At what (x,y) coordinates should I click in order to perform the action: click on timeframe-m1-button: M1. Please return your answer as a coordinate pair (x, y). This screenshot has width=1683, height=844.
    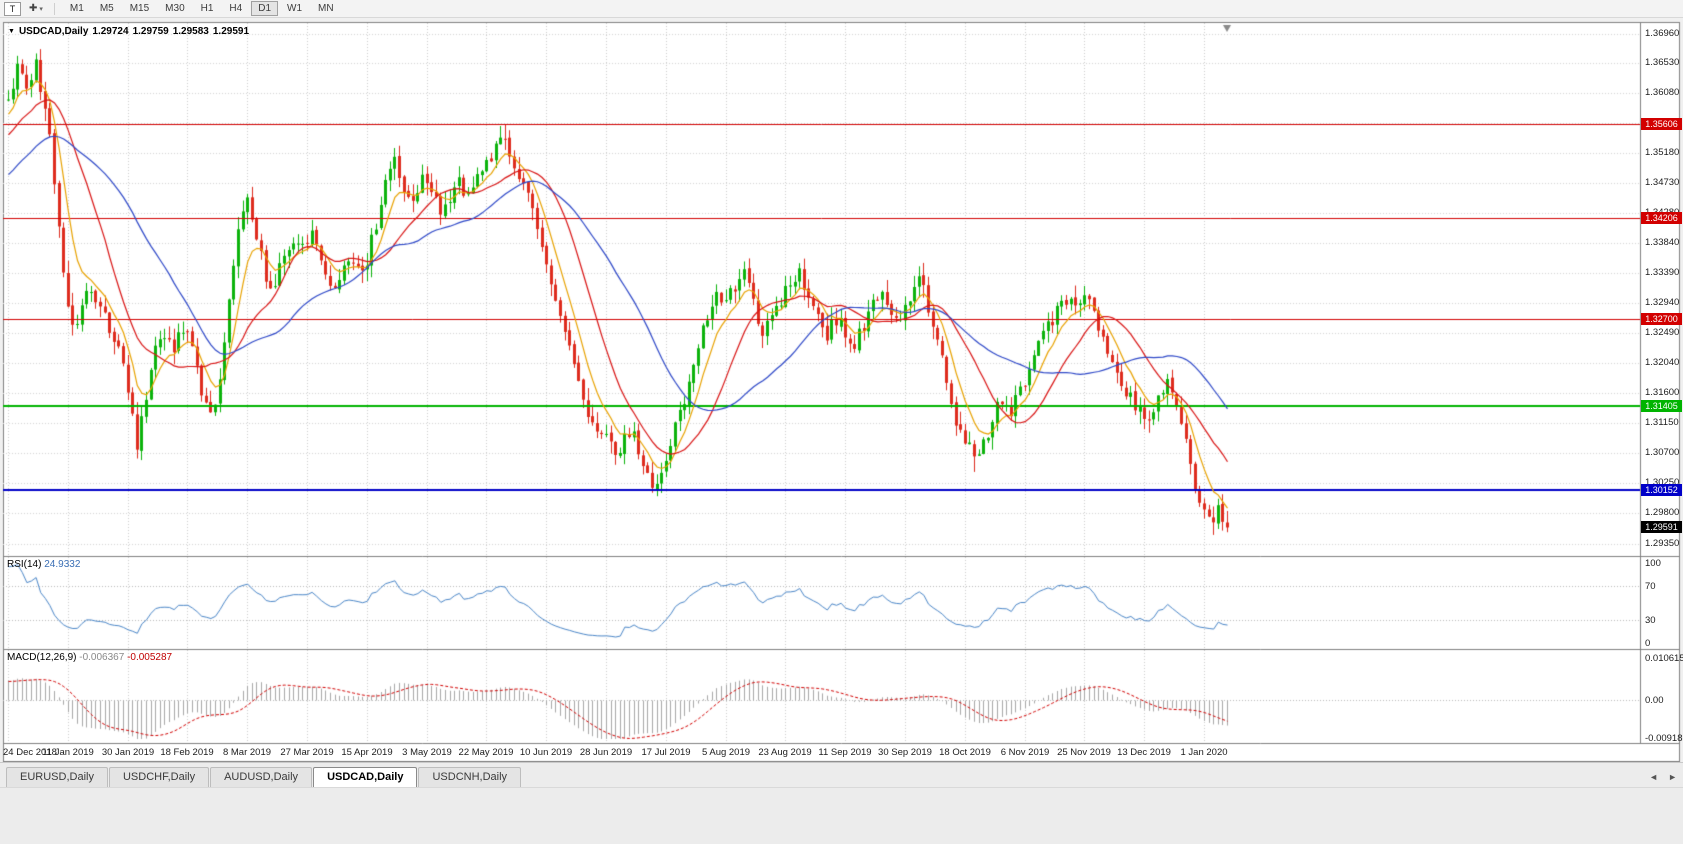
    Looking at the image, I should click on (76, 8).